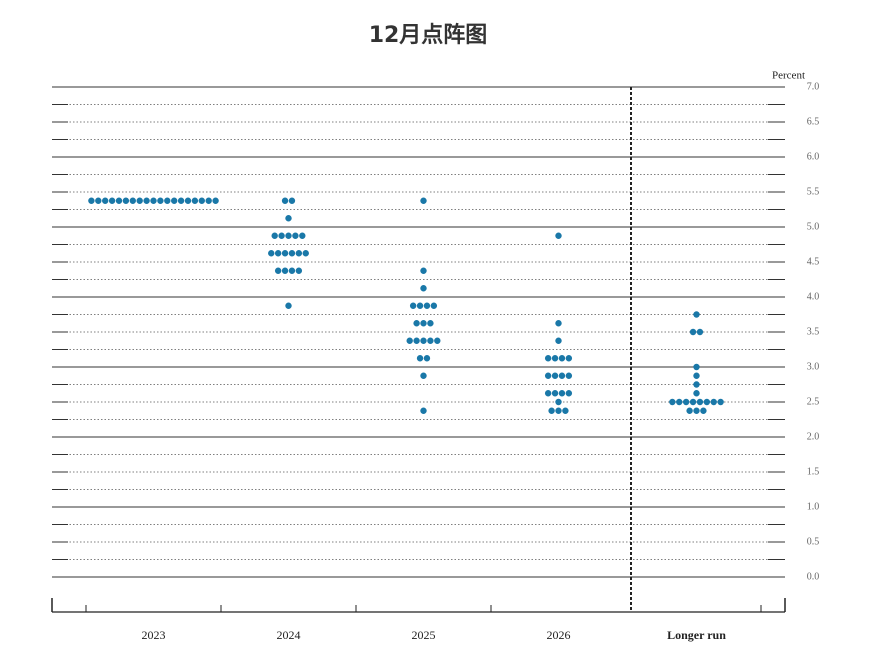  I want to click on y-tick-label: 4.5, so click(813, 261).